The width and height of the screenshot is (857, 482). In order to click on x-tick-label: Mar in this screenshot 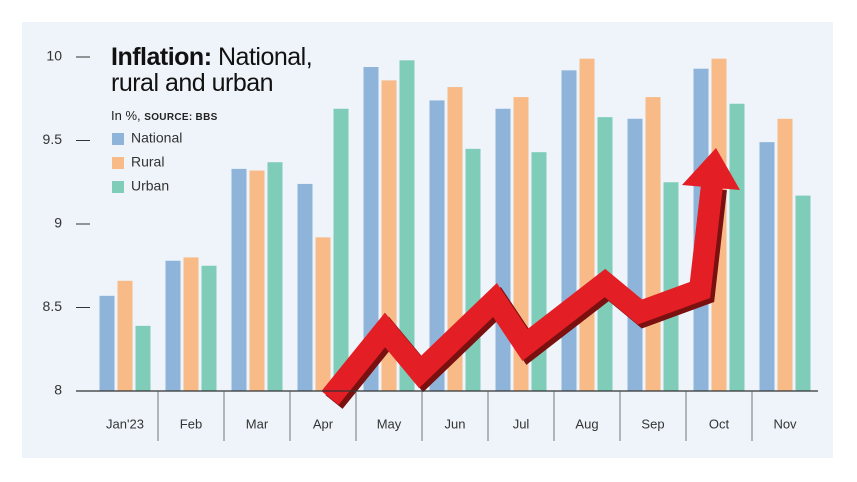, I will do `click(257, 423)`.